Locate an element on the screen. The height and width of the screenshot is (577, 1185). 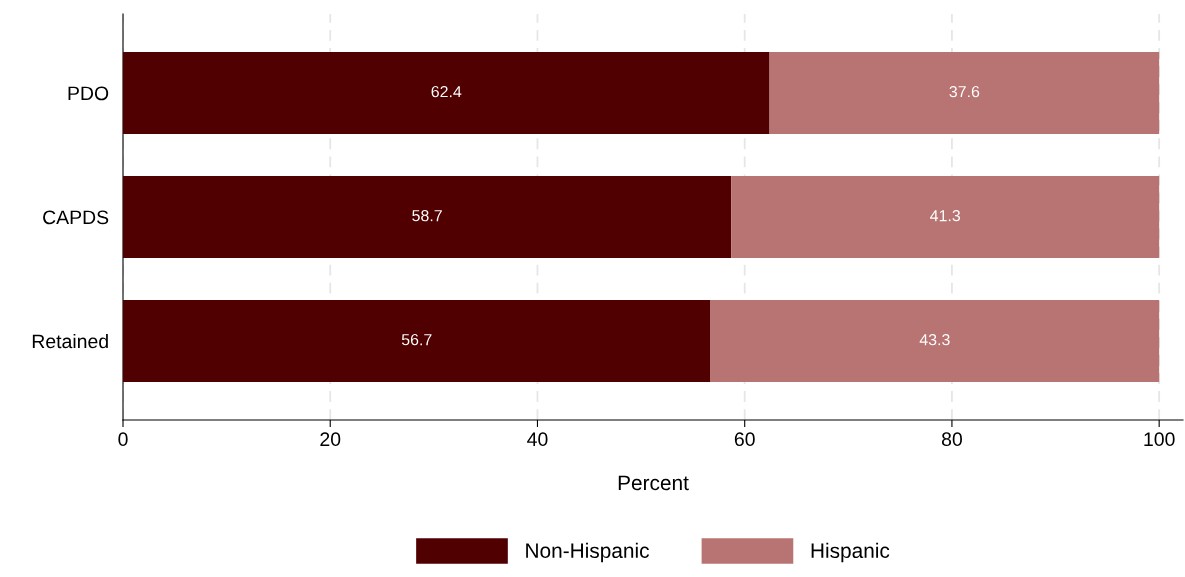
data-label: 41.3 is located at coordinates (945, 215).